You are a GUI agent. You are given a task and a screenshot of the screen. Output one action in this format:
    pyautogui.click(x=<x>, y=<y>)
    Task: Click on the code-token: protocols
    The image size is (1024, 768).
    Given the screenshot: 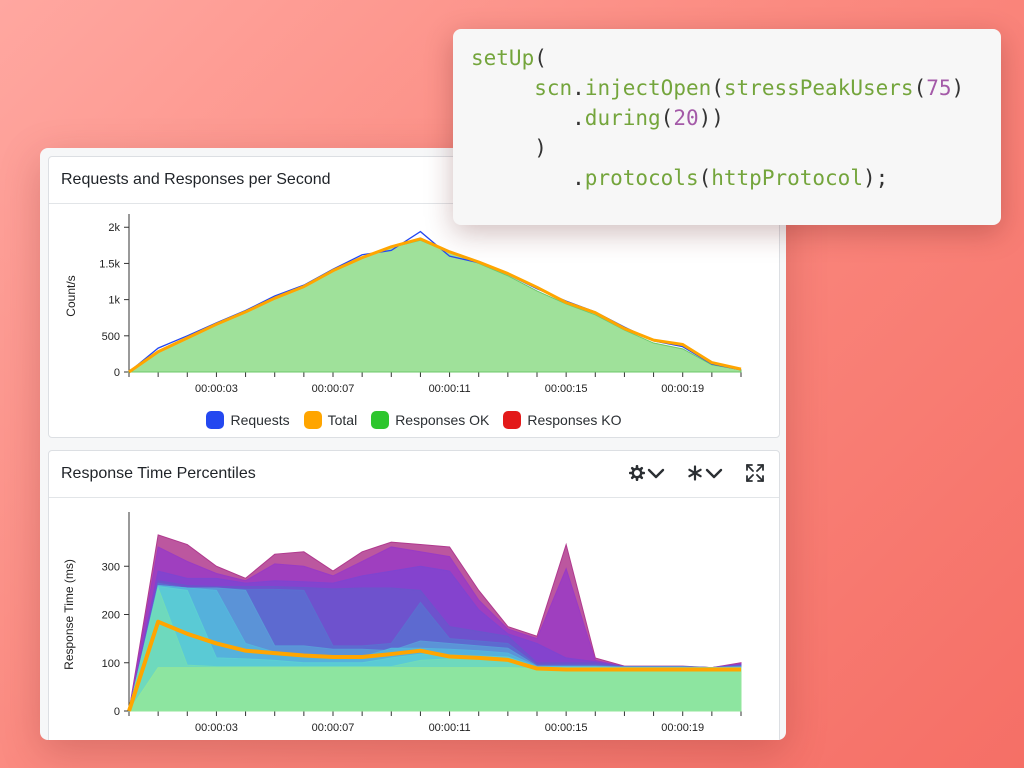 What is the action you would take?
    pyautogui.click(x=641, y=178)
    